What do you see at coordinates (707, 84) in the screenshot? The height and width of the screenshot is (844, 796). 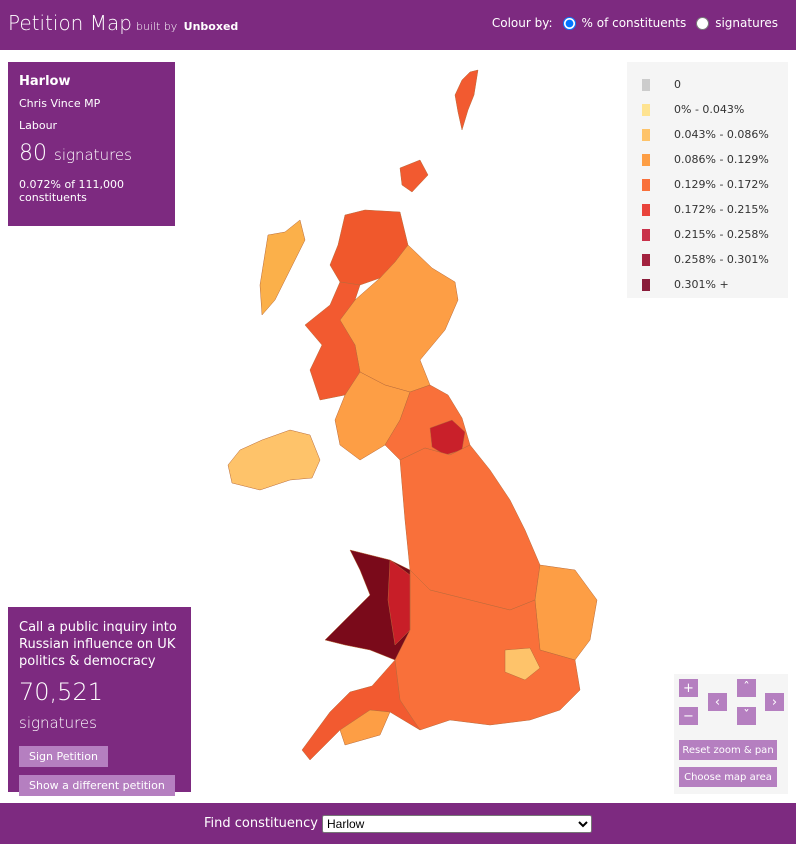 I see `legend-item: 0` at bounding box center [707, 84].